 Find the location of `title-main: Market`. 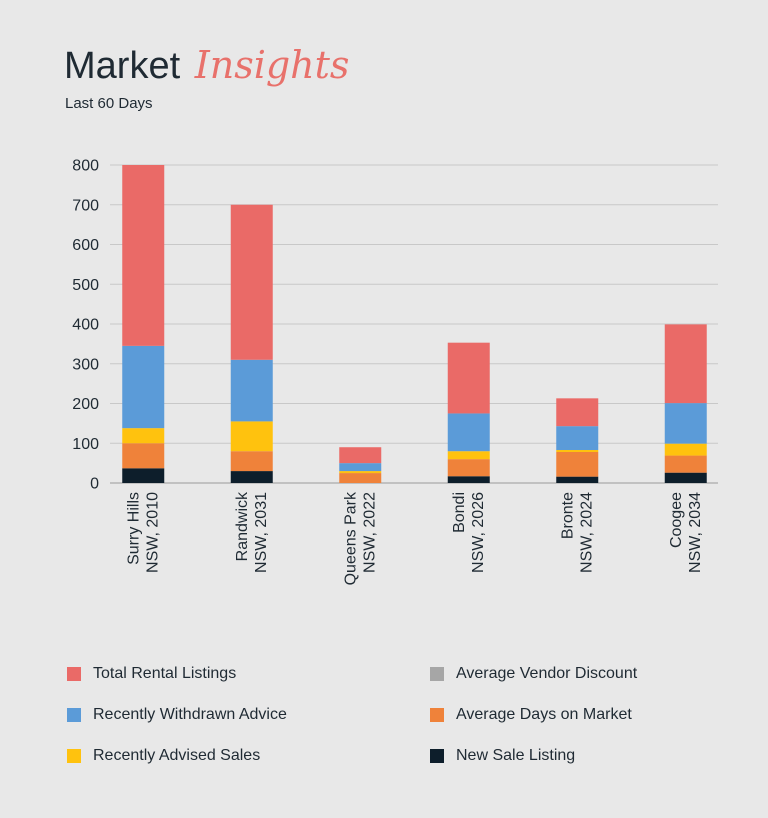

title-main: Market is located at coordinates (122, 66).